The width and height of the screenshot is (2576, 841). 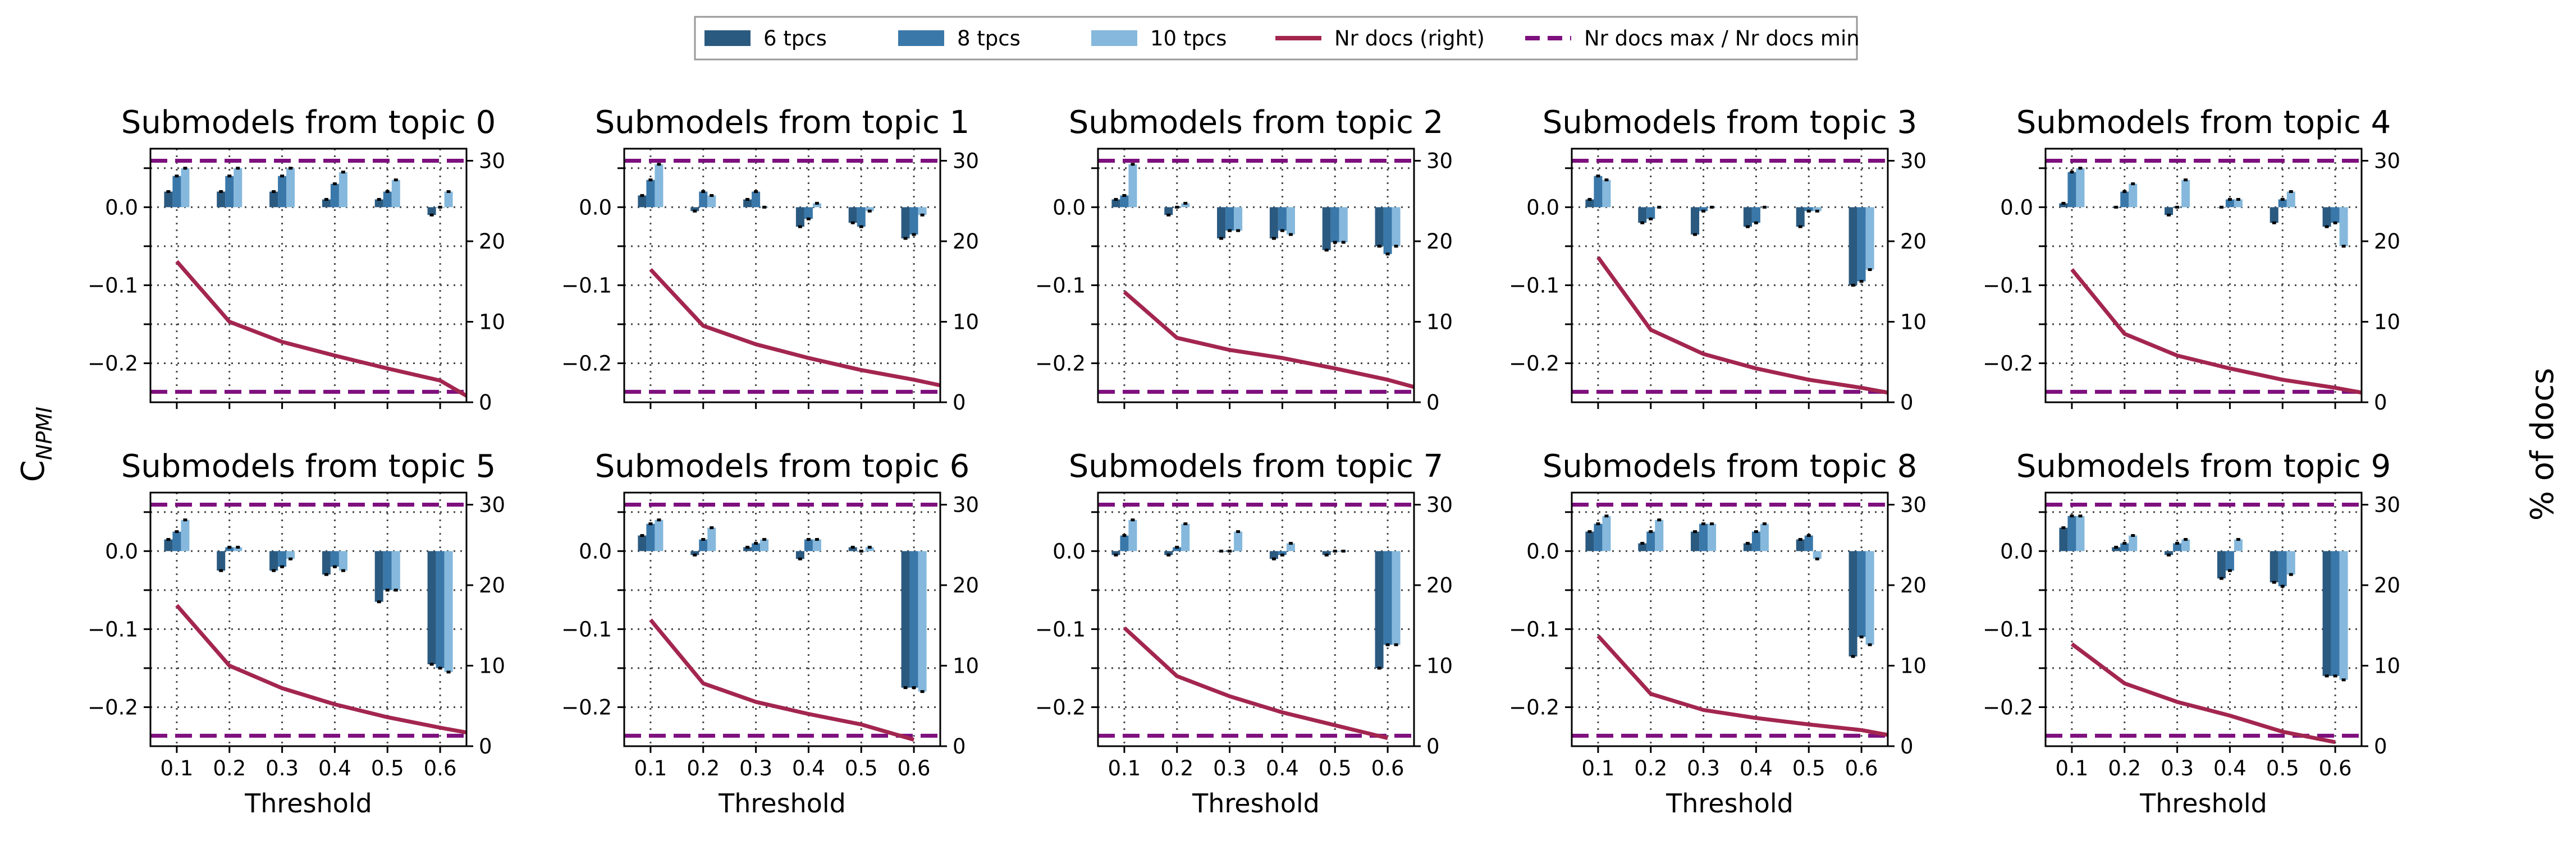 I want to click on right-tick-label: 10, so click(x=492, y=666).